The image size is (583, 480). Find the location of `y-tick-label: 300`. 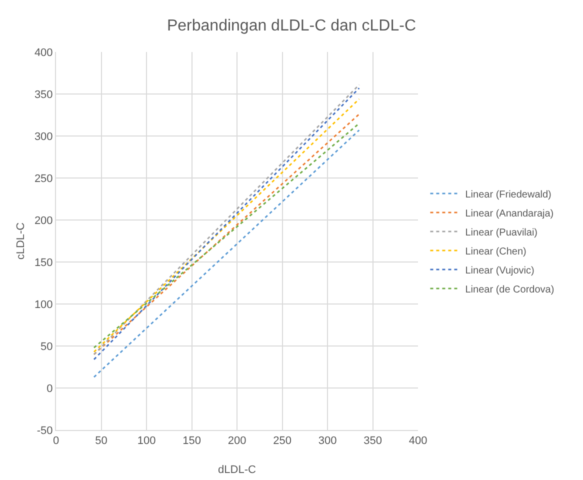

y-tick-label: 300 is located at coordinates (43, 136).